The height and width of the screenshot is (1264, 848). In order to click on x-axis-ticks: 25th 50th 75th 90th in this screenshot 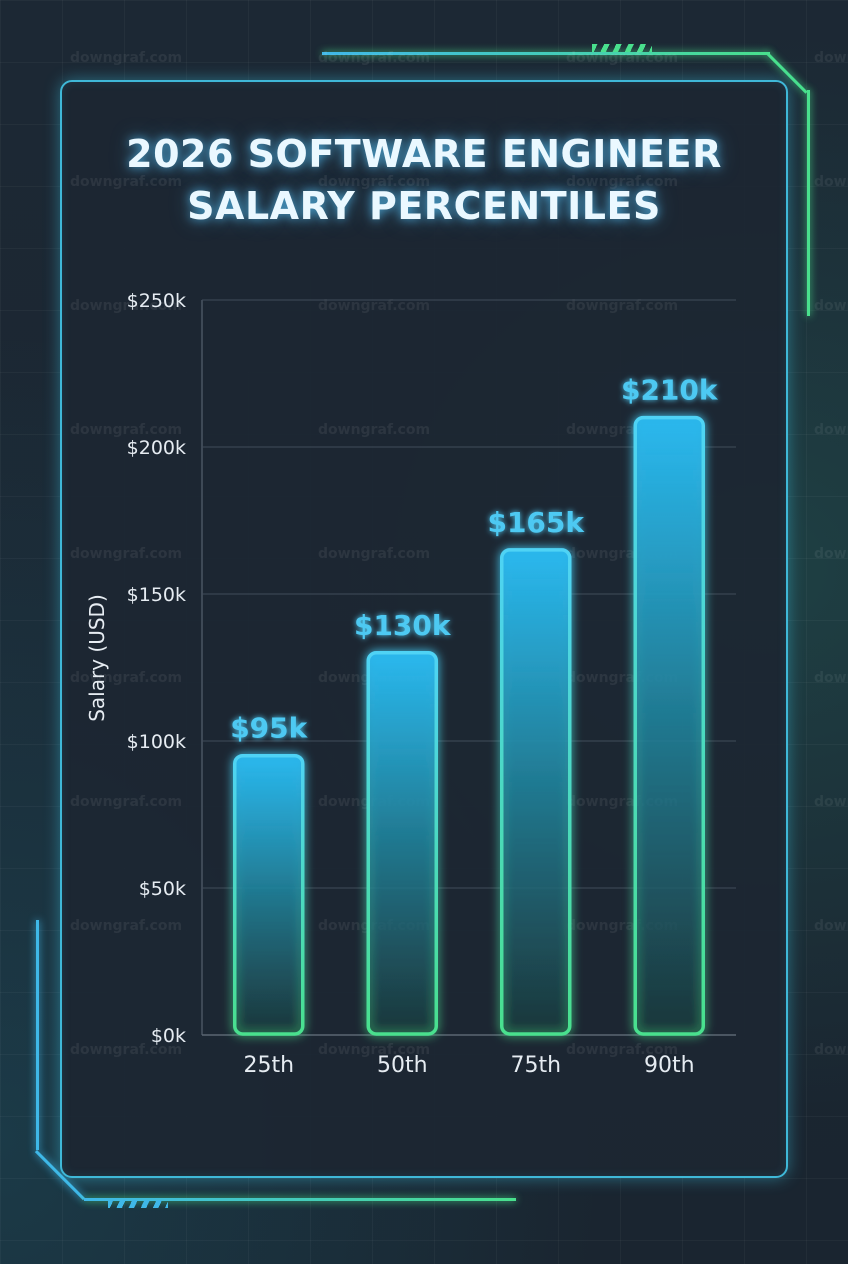, I will do `click(468, 1065)`.